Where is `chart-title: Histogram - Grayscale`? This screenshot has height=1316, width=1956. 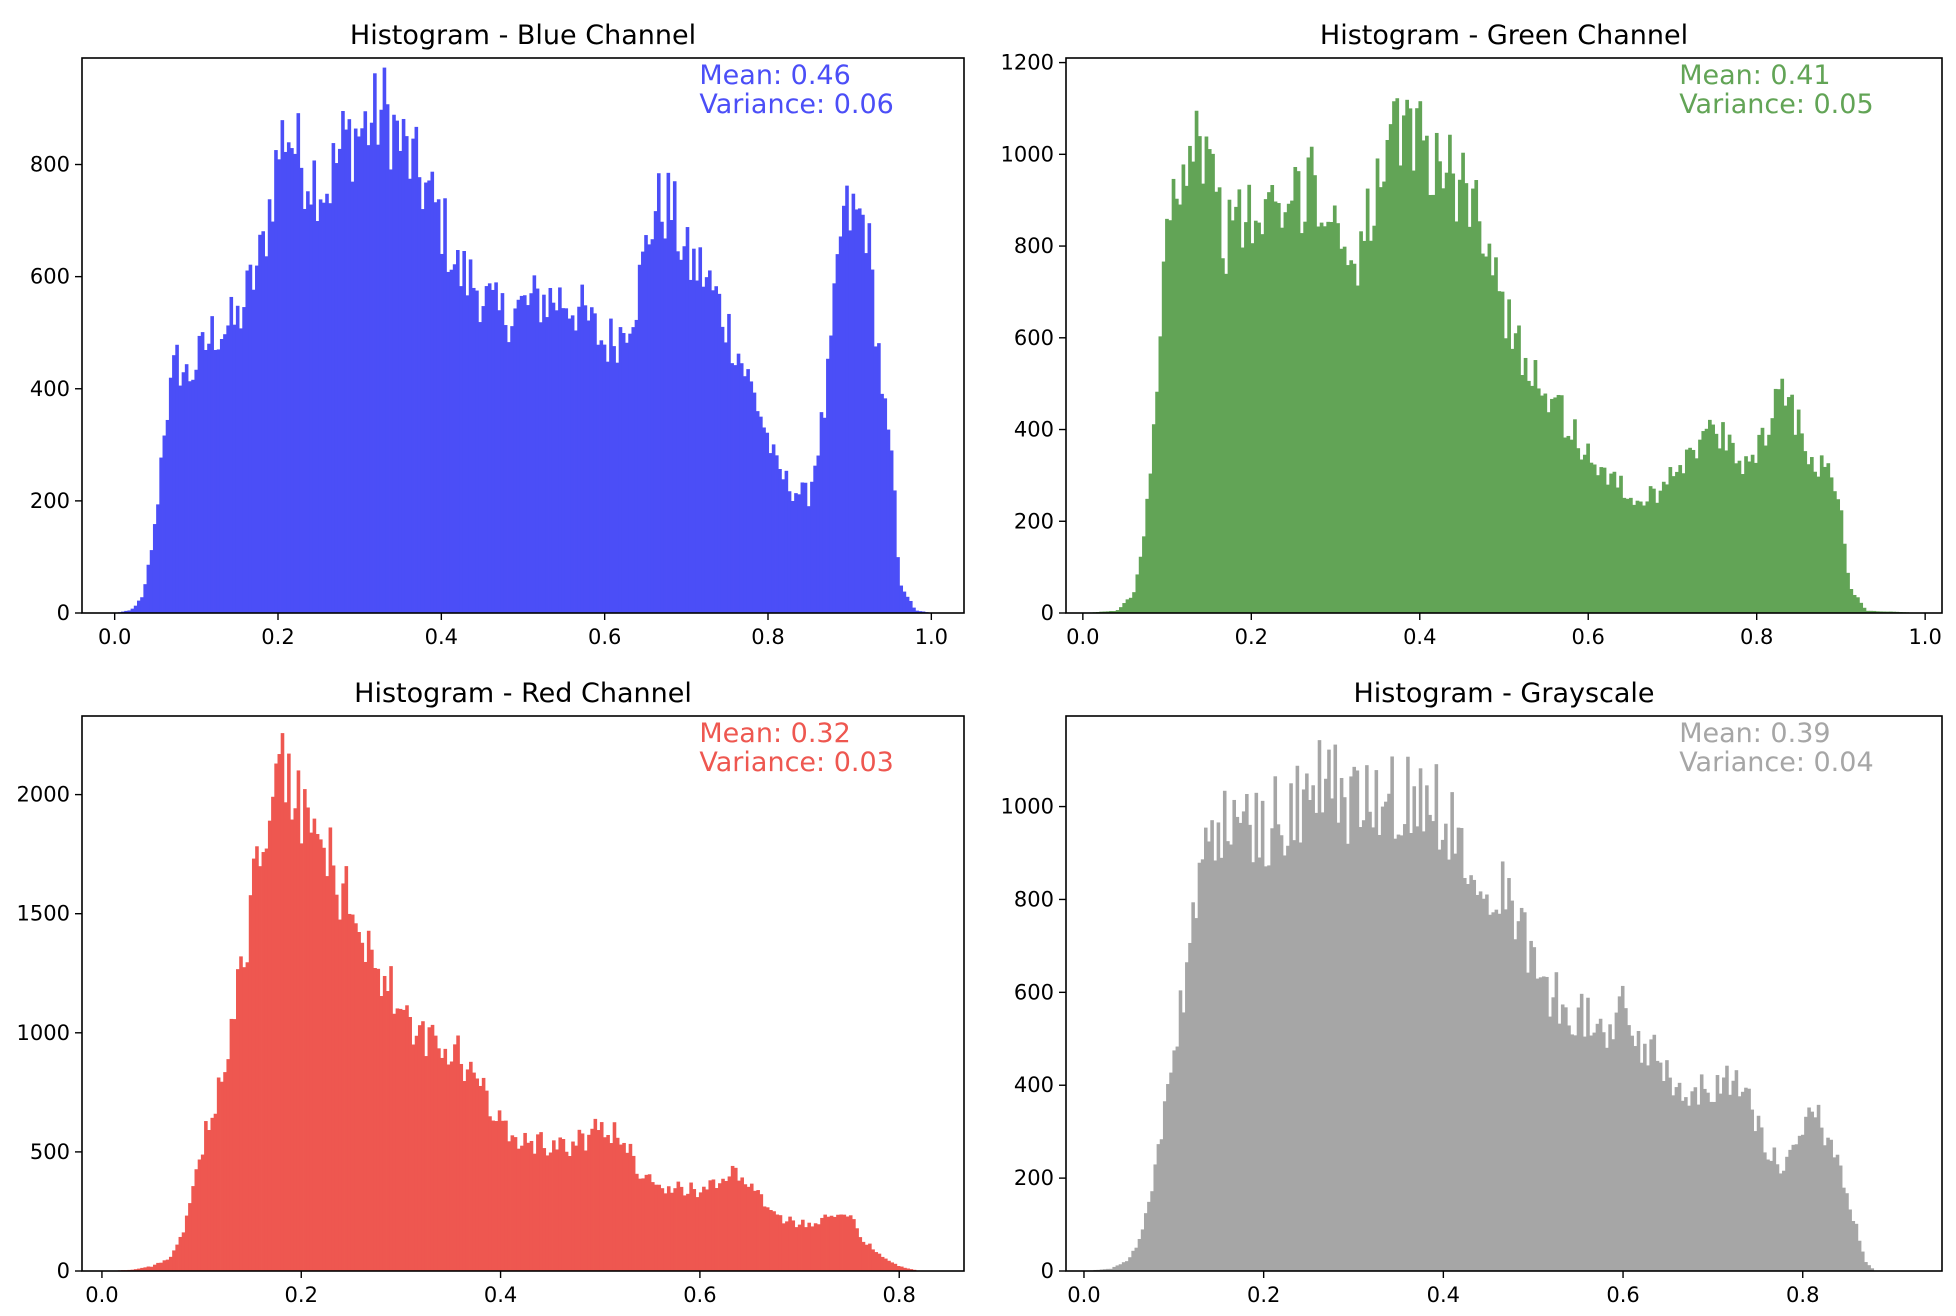
chart-title: Histogram - Grayscale is located at coordinates (1503, 693).